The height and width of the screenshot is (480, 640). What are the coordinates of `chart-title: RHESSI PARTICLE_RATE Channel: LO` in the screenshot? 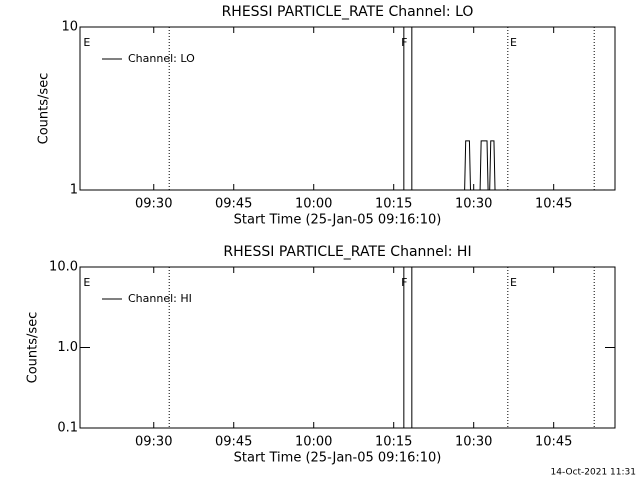 It's located at (348, 12).